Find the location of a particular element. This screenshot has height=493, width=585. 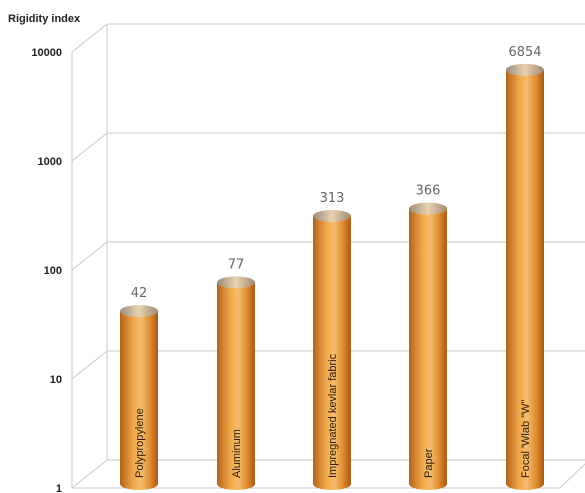

bar-4: 6854 Focal 'Wlab "W" is located at coordinates (525, 268).